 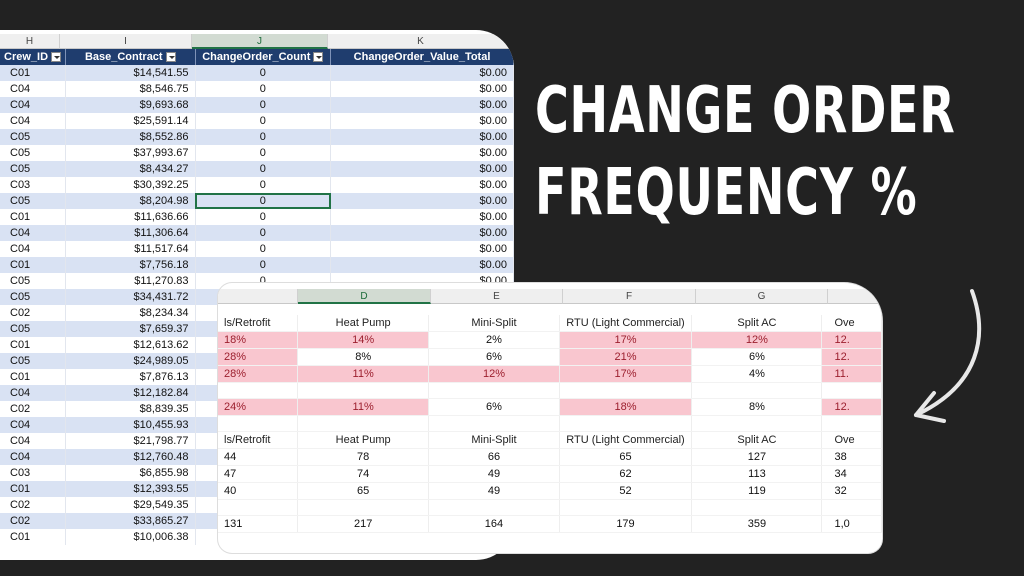 What do you see at coordinates (130, 265) in the screenshot?
I see `base-contract-cell: $7,756.18` at bounding box center [130, 265].